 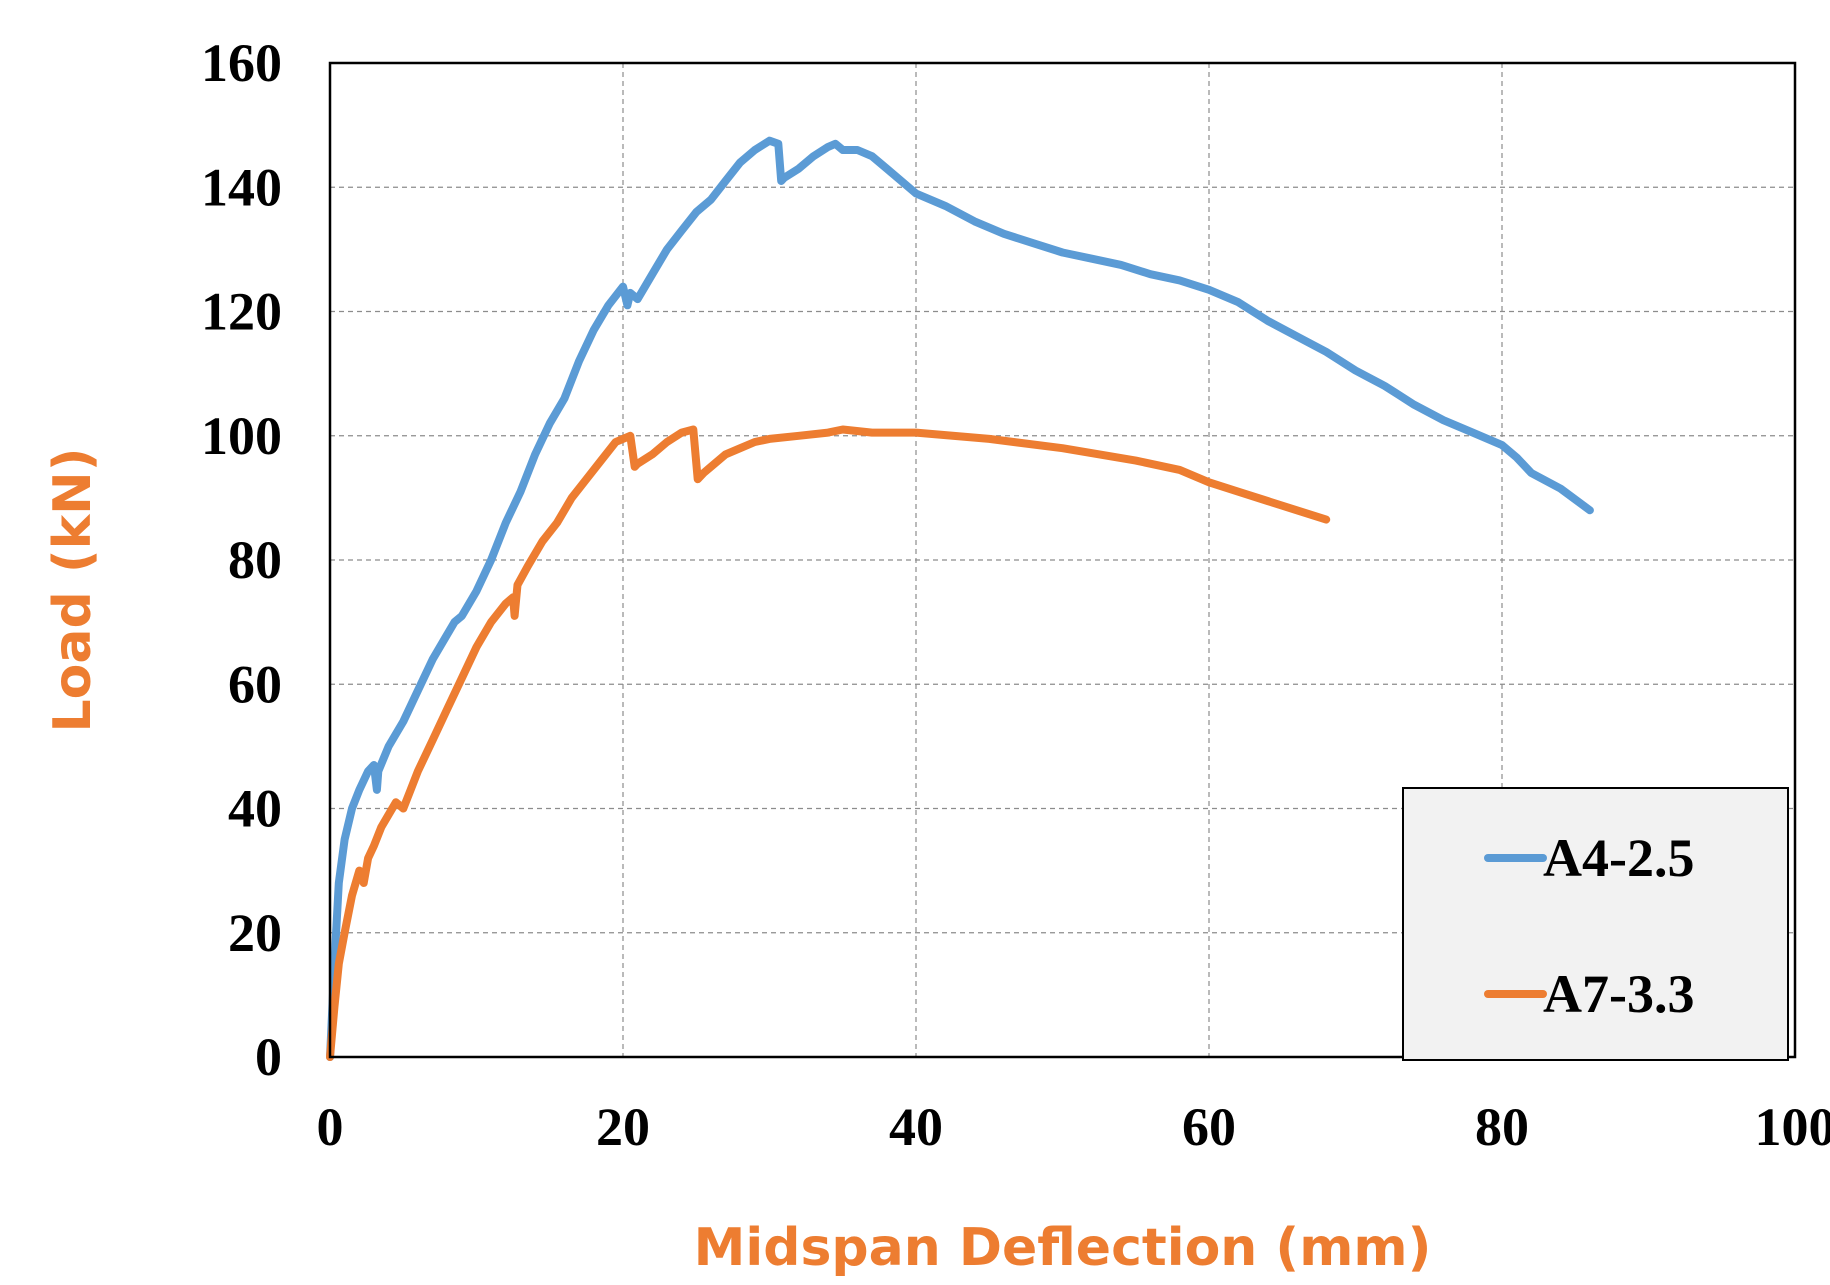 What do you see at coordinates (241, 187) in the screenshot?
I see `y-tick-label: 140` at bounding box center [241, 187].